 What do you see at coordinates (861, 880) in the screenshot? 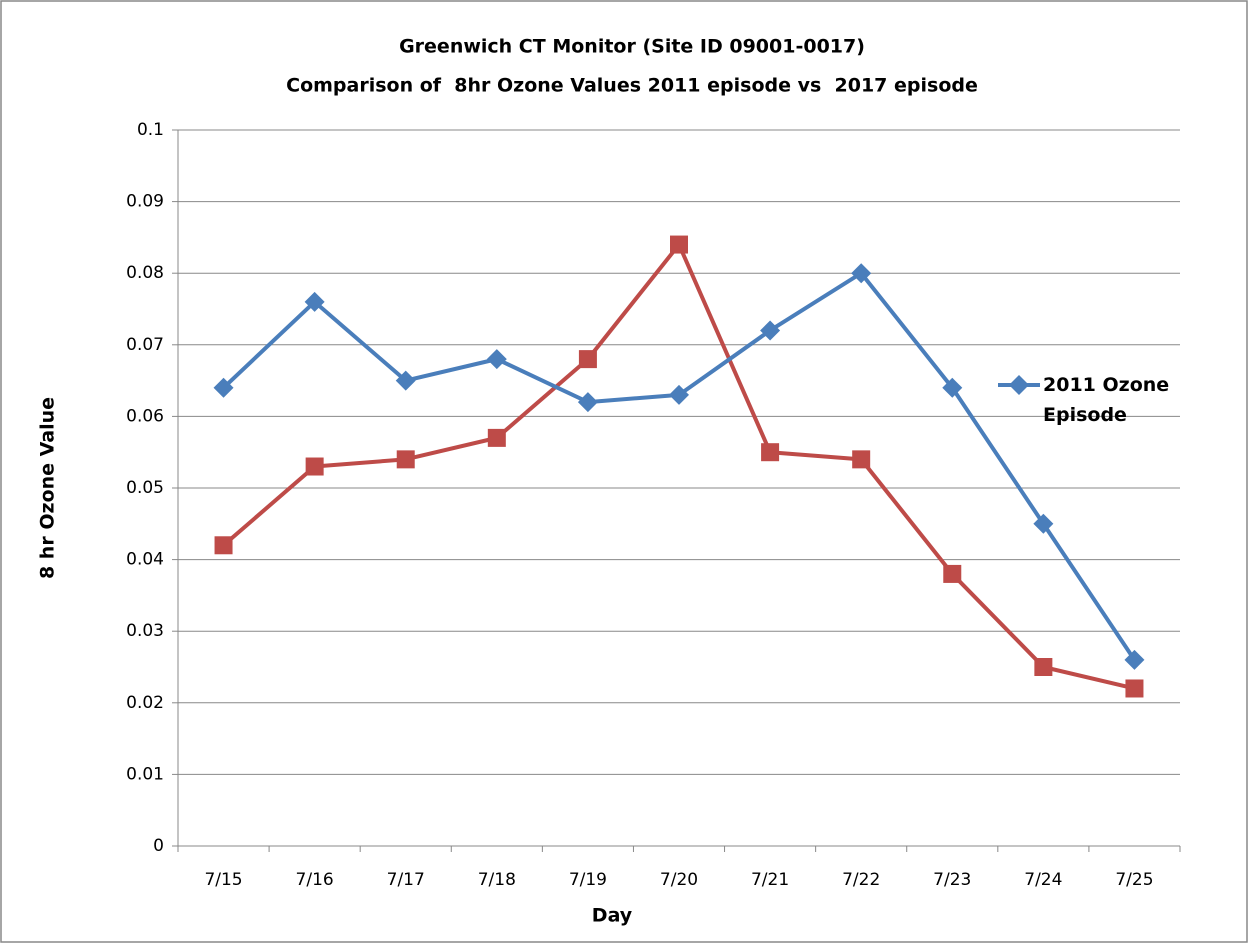
I see `x-tick-label: 7/22` at bounding box center [861, 880].